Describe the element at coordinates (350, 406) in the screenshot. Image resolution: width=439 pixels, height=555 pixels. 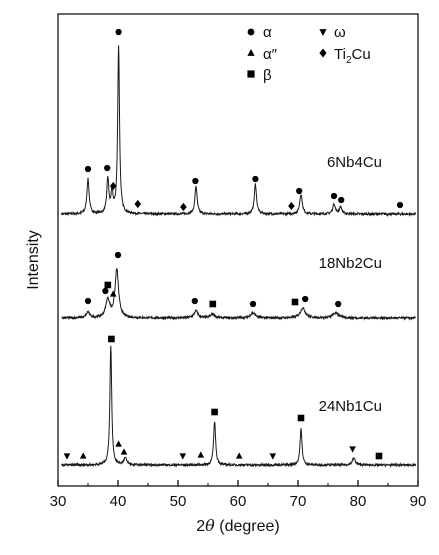
I see `series-label: 24Nb1Cu` at that location.